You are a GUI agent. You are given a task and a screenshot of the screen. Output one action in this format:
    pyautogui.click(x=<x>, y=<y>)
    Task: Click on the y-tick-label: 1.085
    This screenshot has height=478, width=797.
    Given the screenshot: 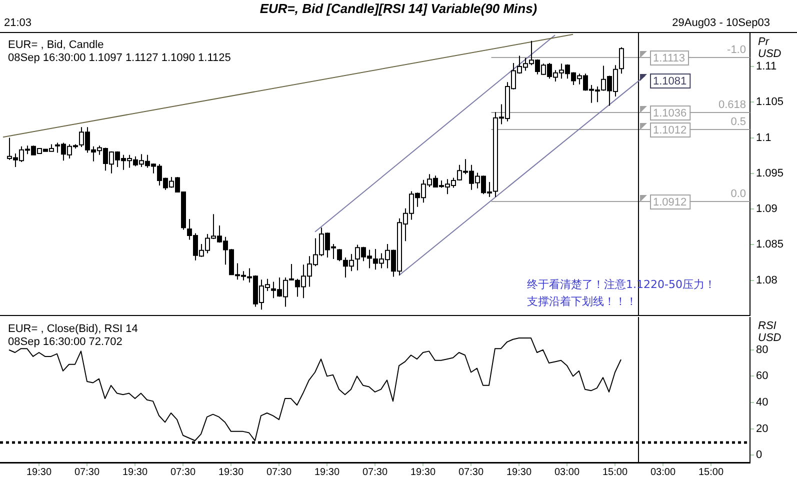 What is the action you would take?
    pyautogui.click(x=770, y=244)
    